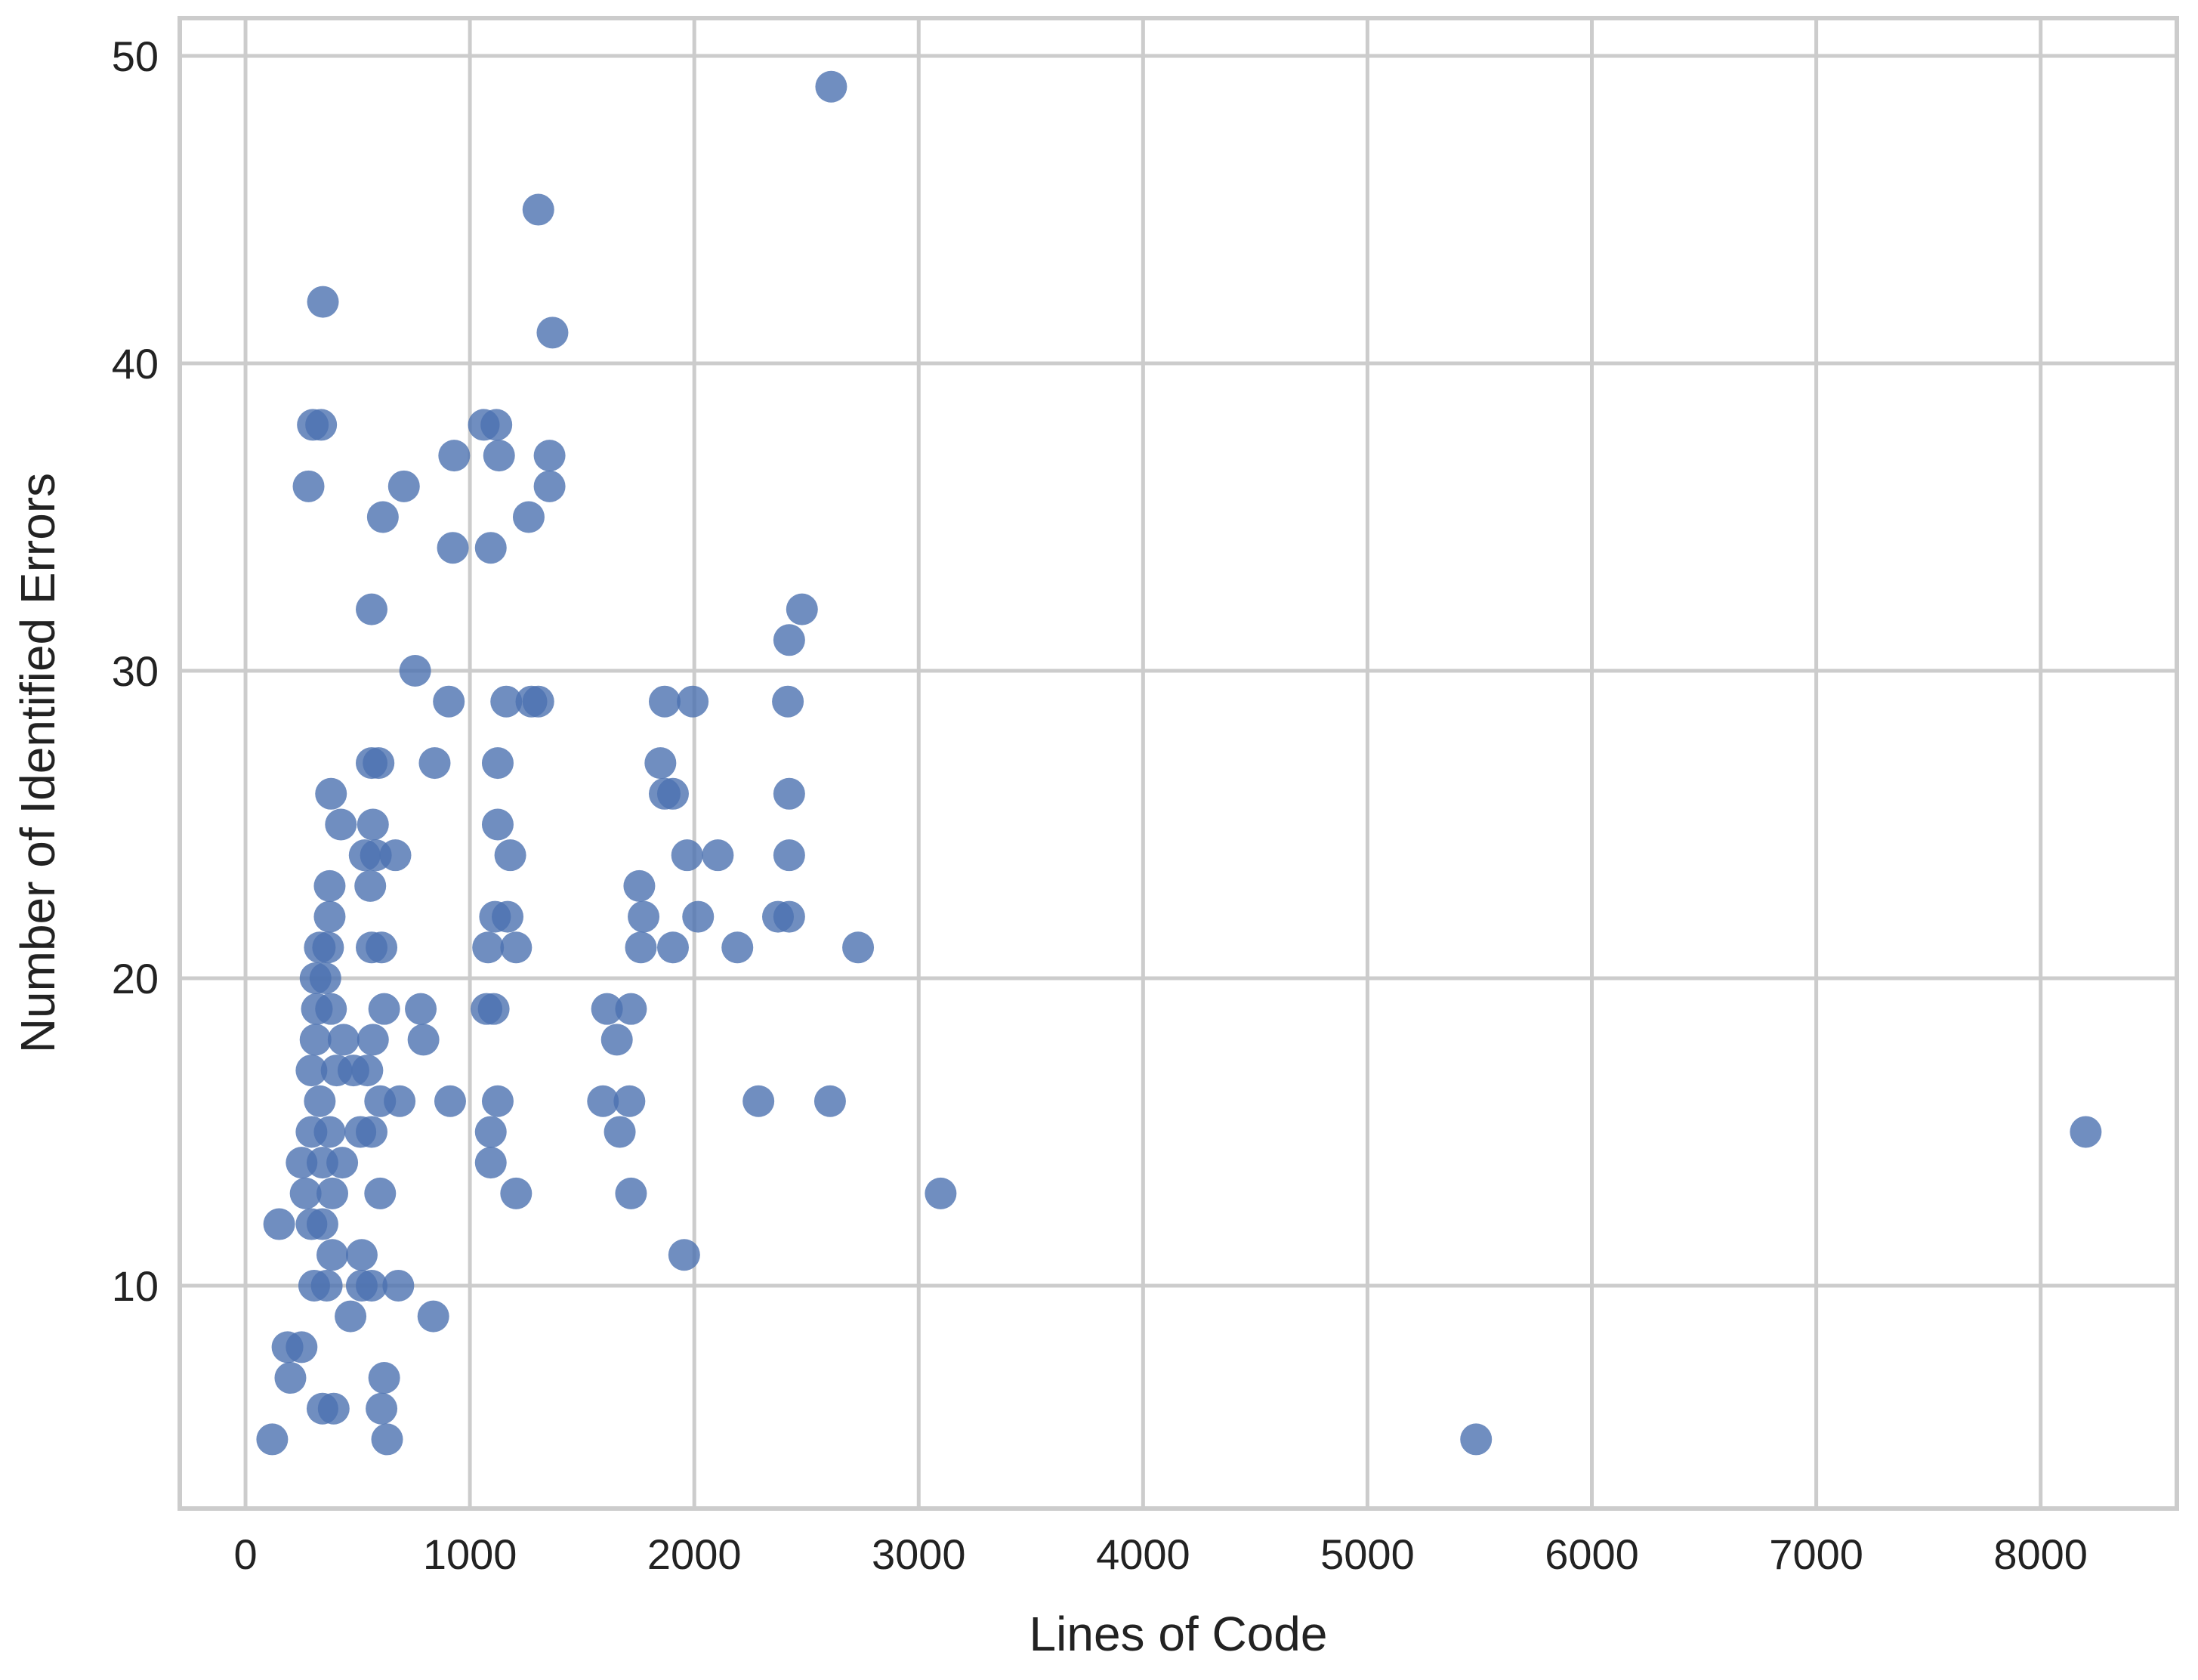 This screenshot has height=1680, width=2198. Describe the element at coordinates (694, 1554) in the screenshot. I see `x-tick-label: 2000` at that location.